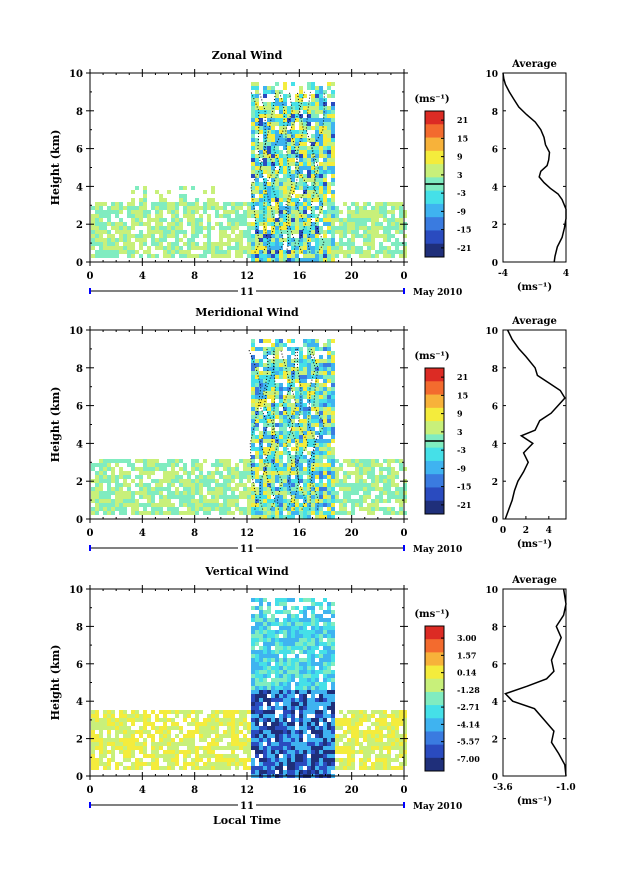  I want to click on colorbar-segment, so click(434, 672).